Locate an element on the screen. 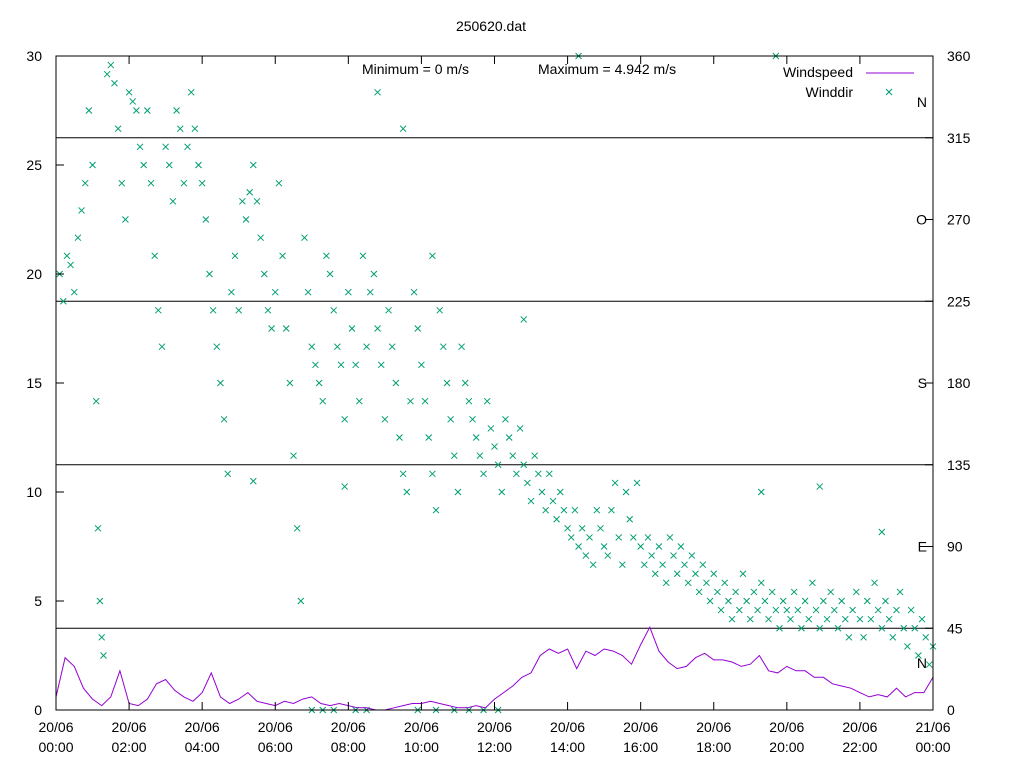 Image resolution: width=1024 pixels, height=768 pixels. x-tick-label-time: 16:00 is located at coordinates (640, 747).